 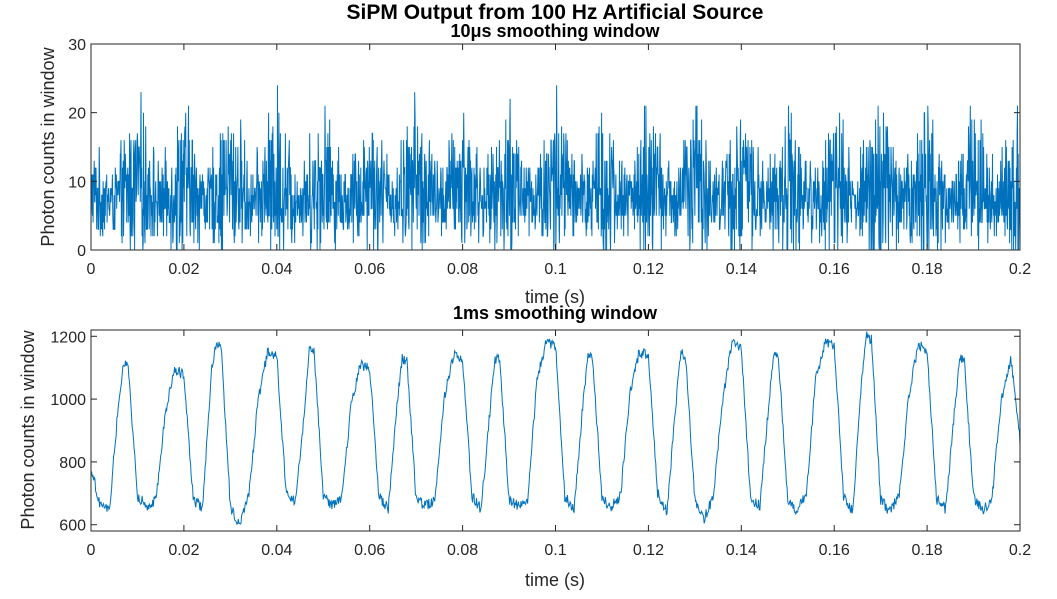 What do you see at coordinates (77, 182) in the screenshot?
I see `y-tick-label: 10` at bounding box center [77, 182].